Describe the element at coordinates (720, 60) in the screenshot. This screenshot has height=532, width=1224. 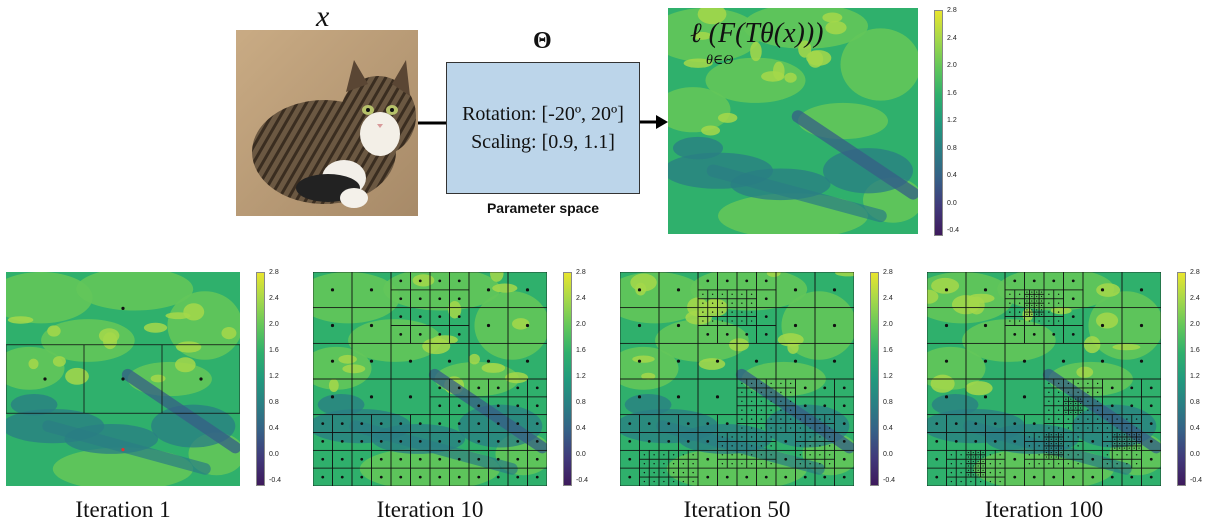
I see `loss-formula-subscript: θ∈Θ` at that location.